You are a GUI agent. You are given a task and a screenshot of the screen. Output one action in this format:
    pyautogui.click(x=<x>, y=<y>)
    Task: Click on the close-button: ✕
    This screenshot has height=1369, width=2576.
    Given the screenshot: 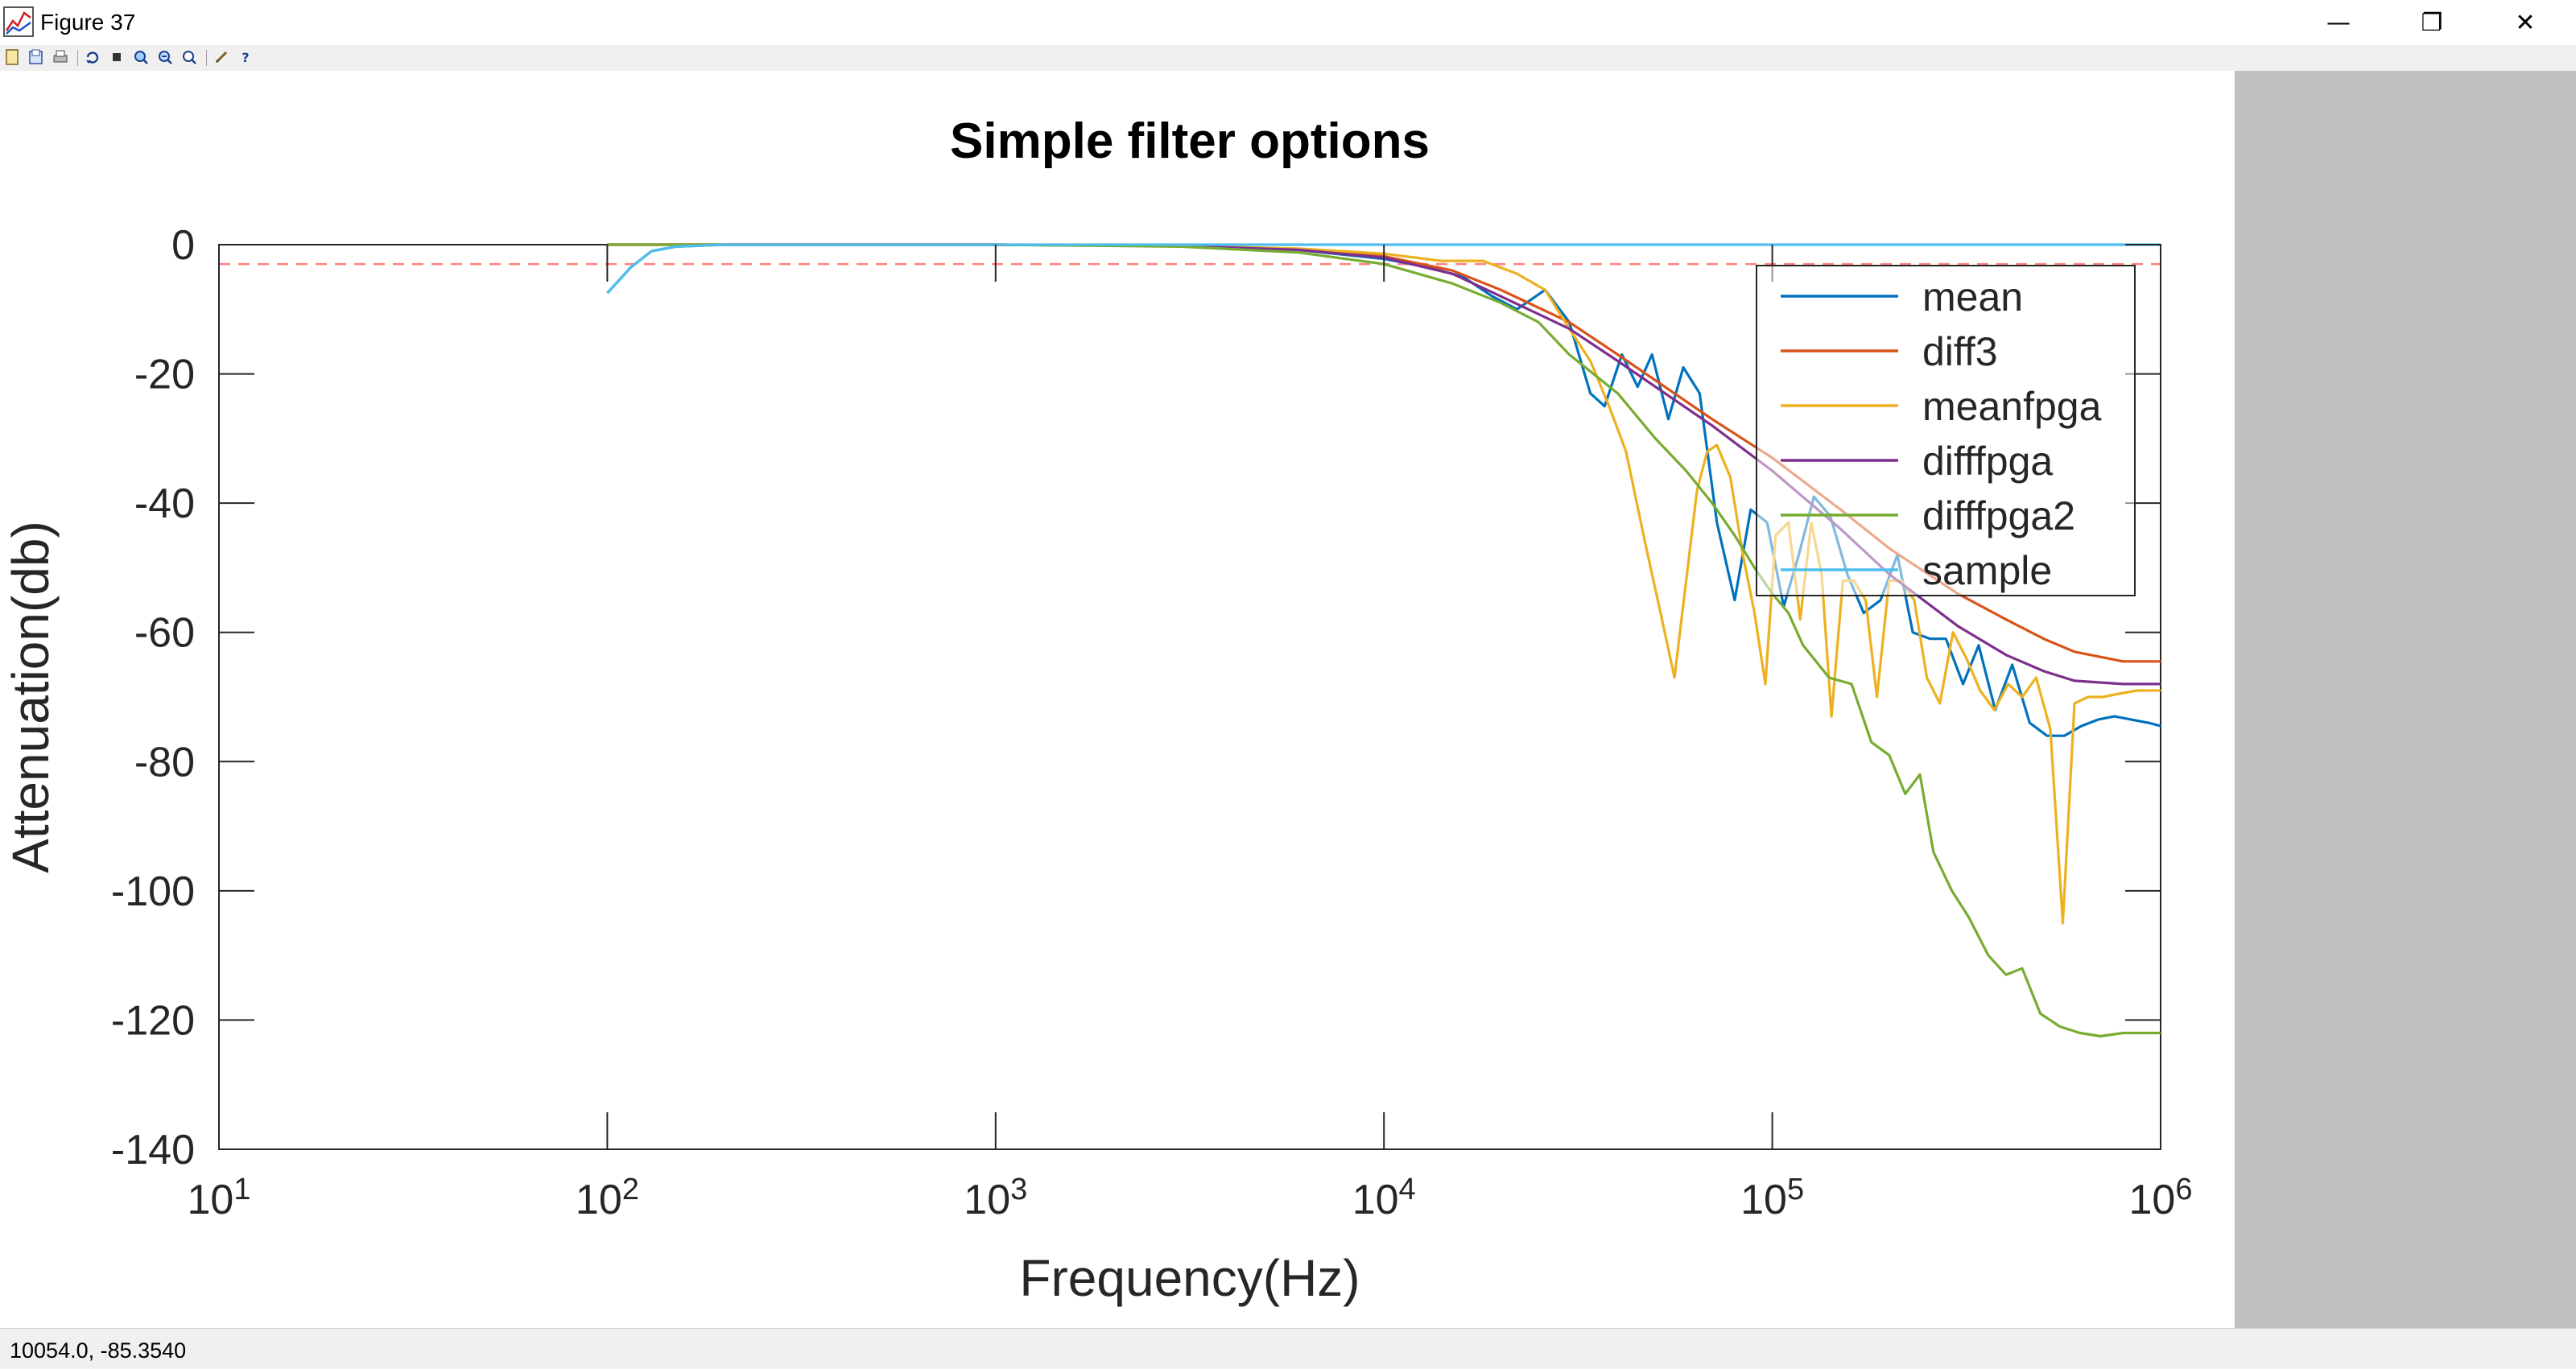 What is the action you would take?
    pyautogui.click(x=2525, y=22)
    